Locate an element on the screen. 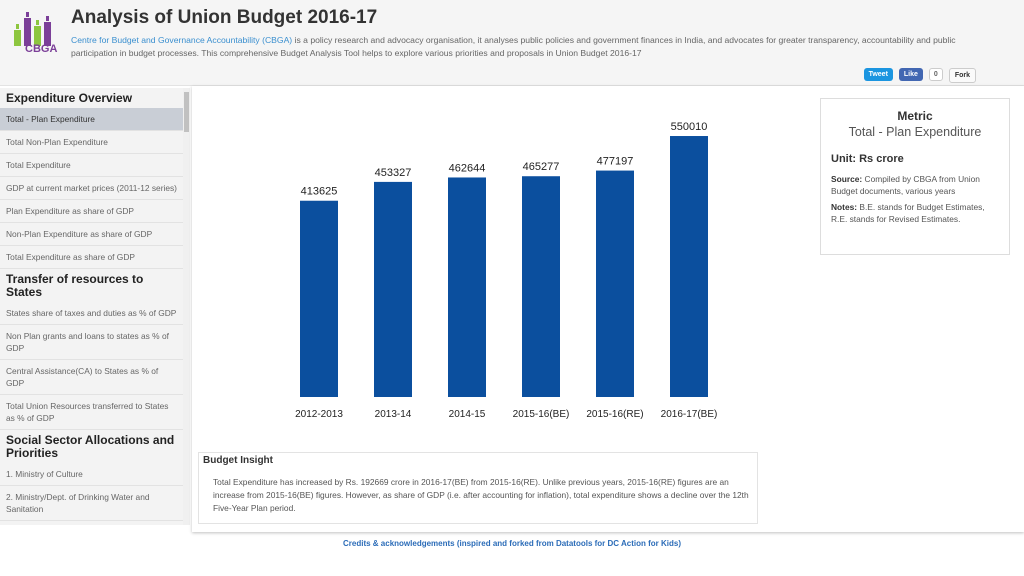 This screenshot has height=576, width=1024. fork-button: Fork is located at coordinates (962, 75).